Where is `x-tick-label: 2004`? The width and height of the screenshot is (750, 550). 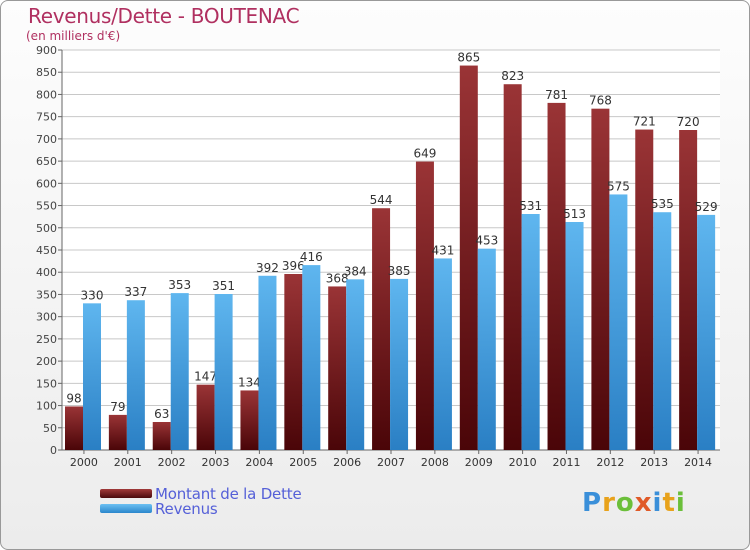 x-tick-label: 2004 is located at coordinates (259, 462).